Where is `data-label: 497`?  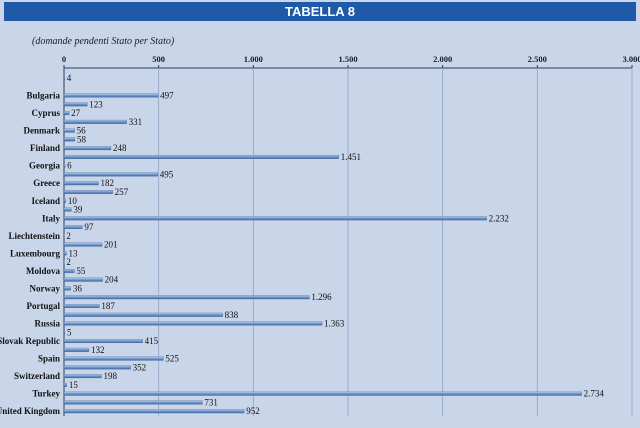
data-label: 497 is located at coordinates (167, 96).